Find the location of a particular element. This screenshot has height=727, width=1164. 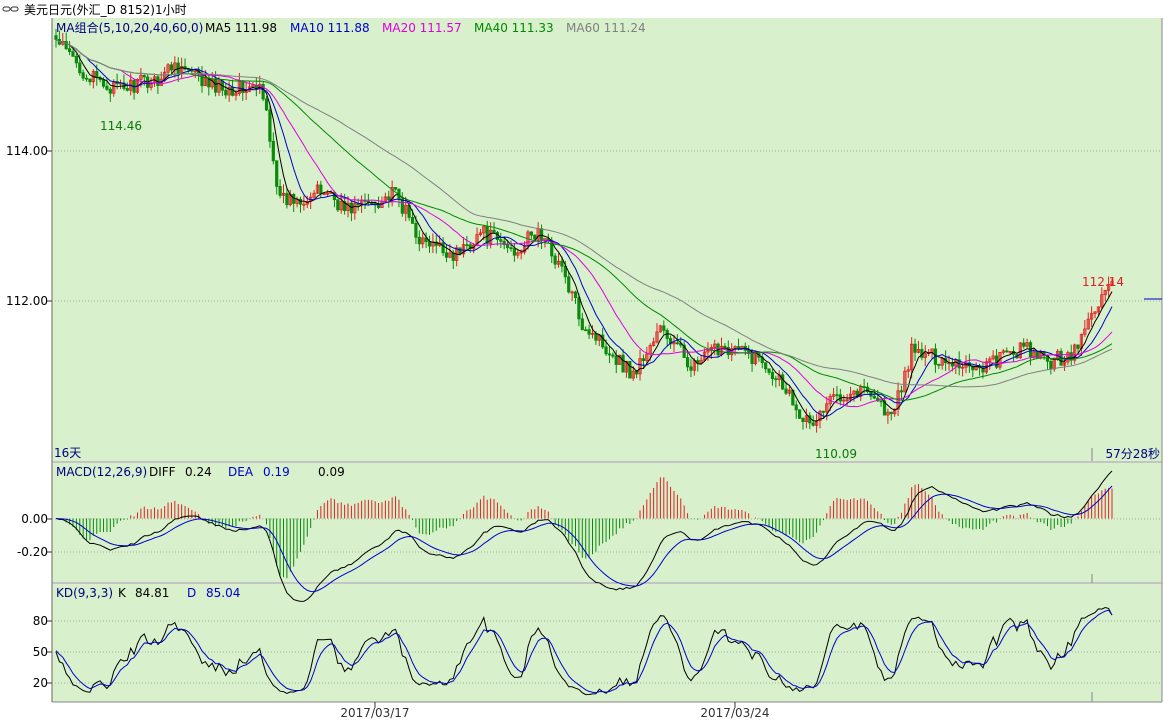

kd-lines is located at coordinates (584, 651).